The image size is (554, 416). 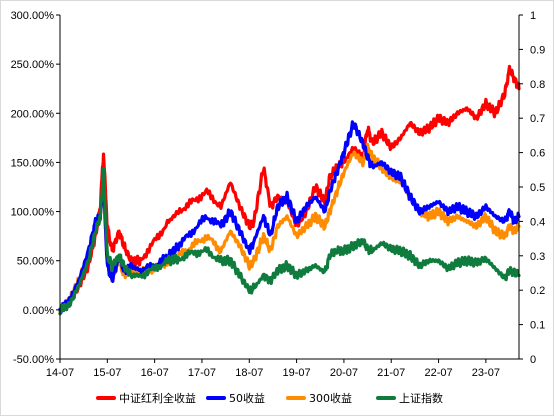 I want to click on left-tick-label: 300.00%, so click(x=33, y=16).